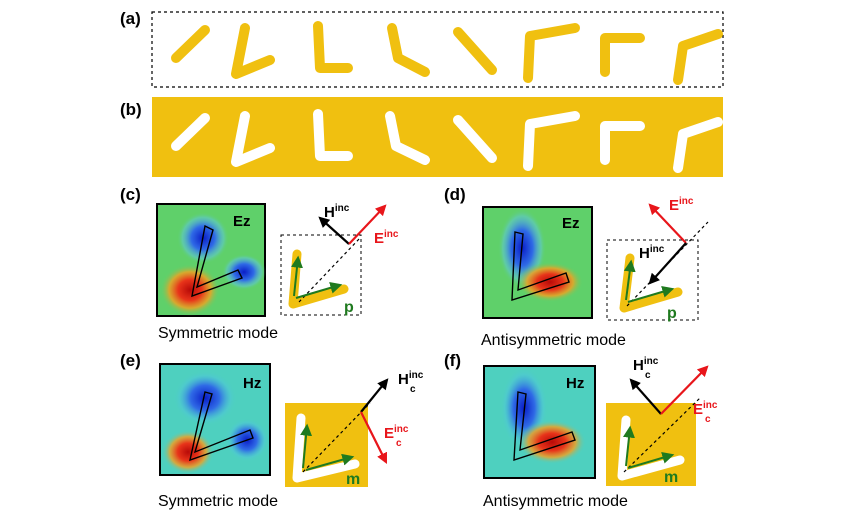 The width and height of the screenshot is (850, 513). What do you see at coordinates (218, 501) in the screenshot?
I see `caption-e: Symmetric mode` at bounding box center [218, 501].